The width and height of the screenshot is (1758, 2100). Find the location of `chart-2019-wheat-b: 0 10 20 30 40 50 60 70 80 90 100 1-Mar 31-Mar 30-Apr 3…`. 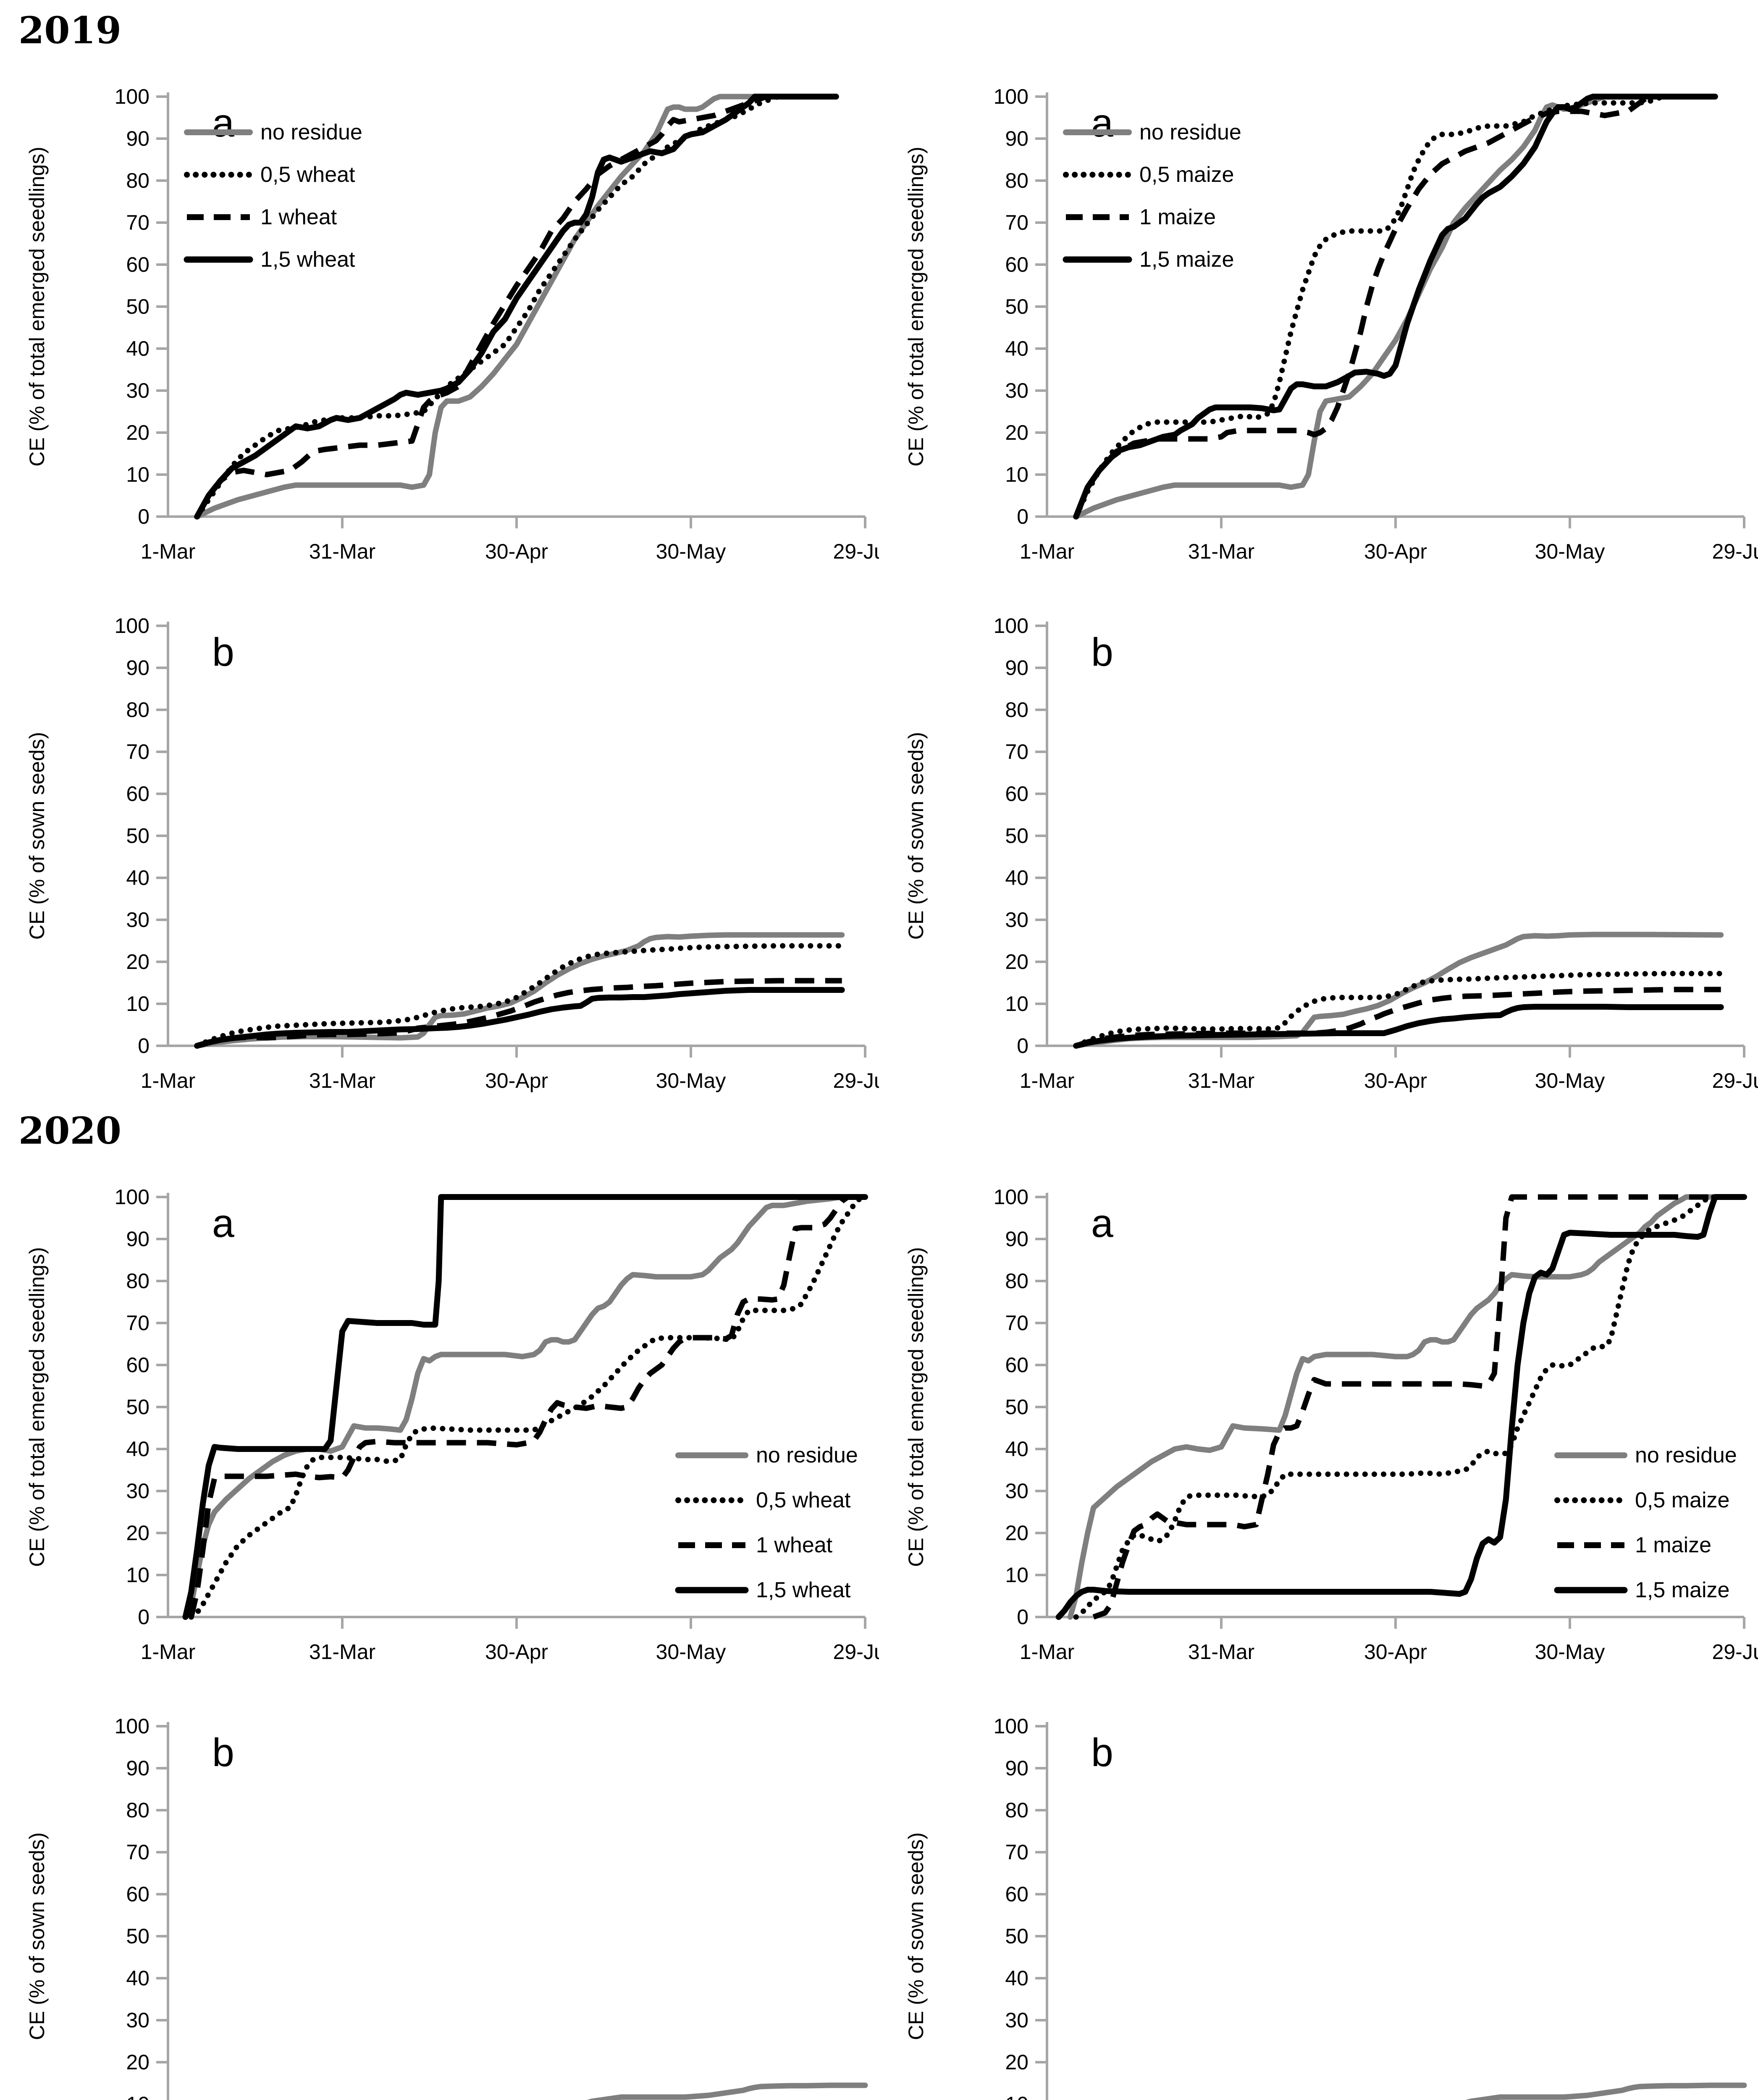

chart-2019-wheat-b: 0 10 20 30 40 50 60 70 80 90 100 1-Mar 31-Mar 30-Apr 3… is located at coordinates (439, 835).